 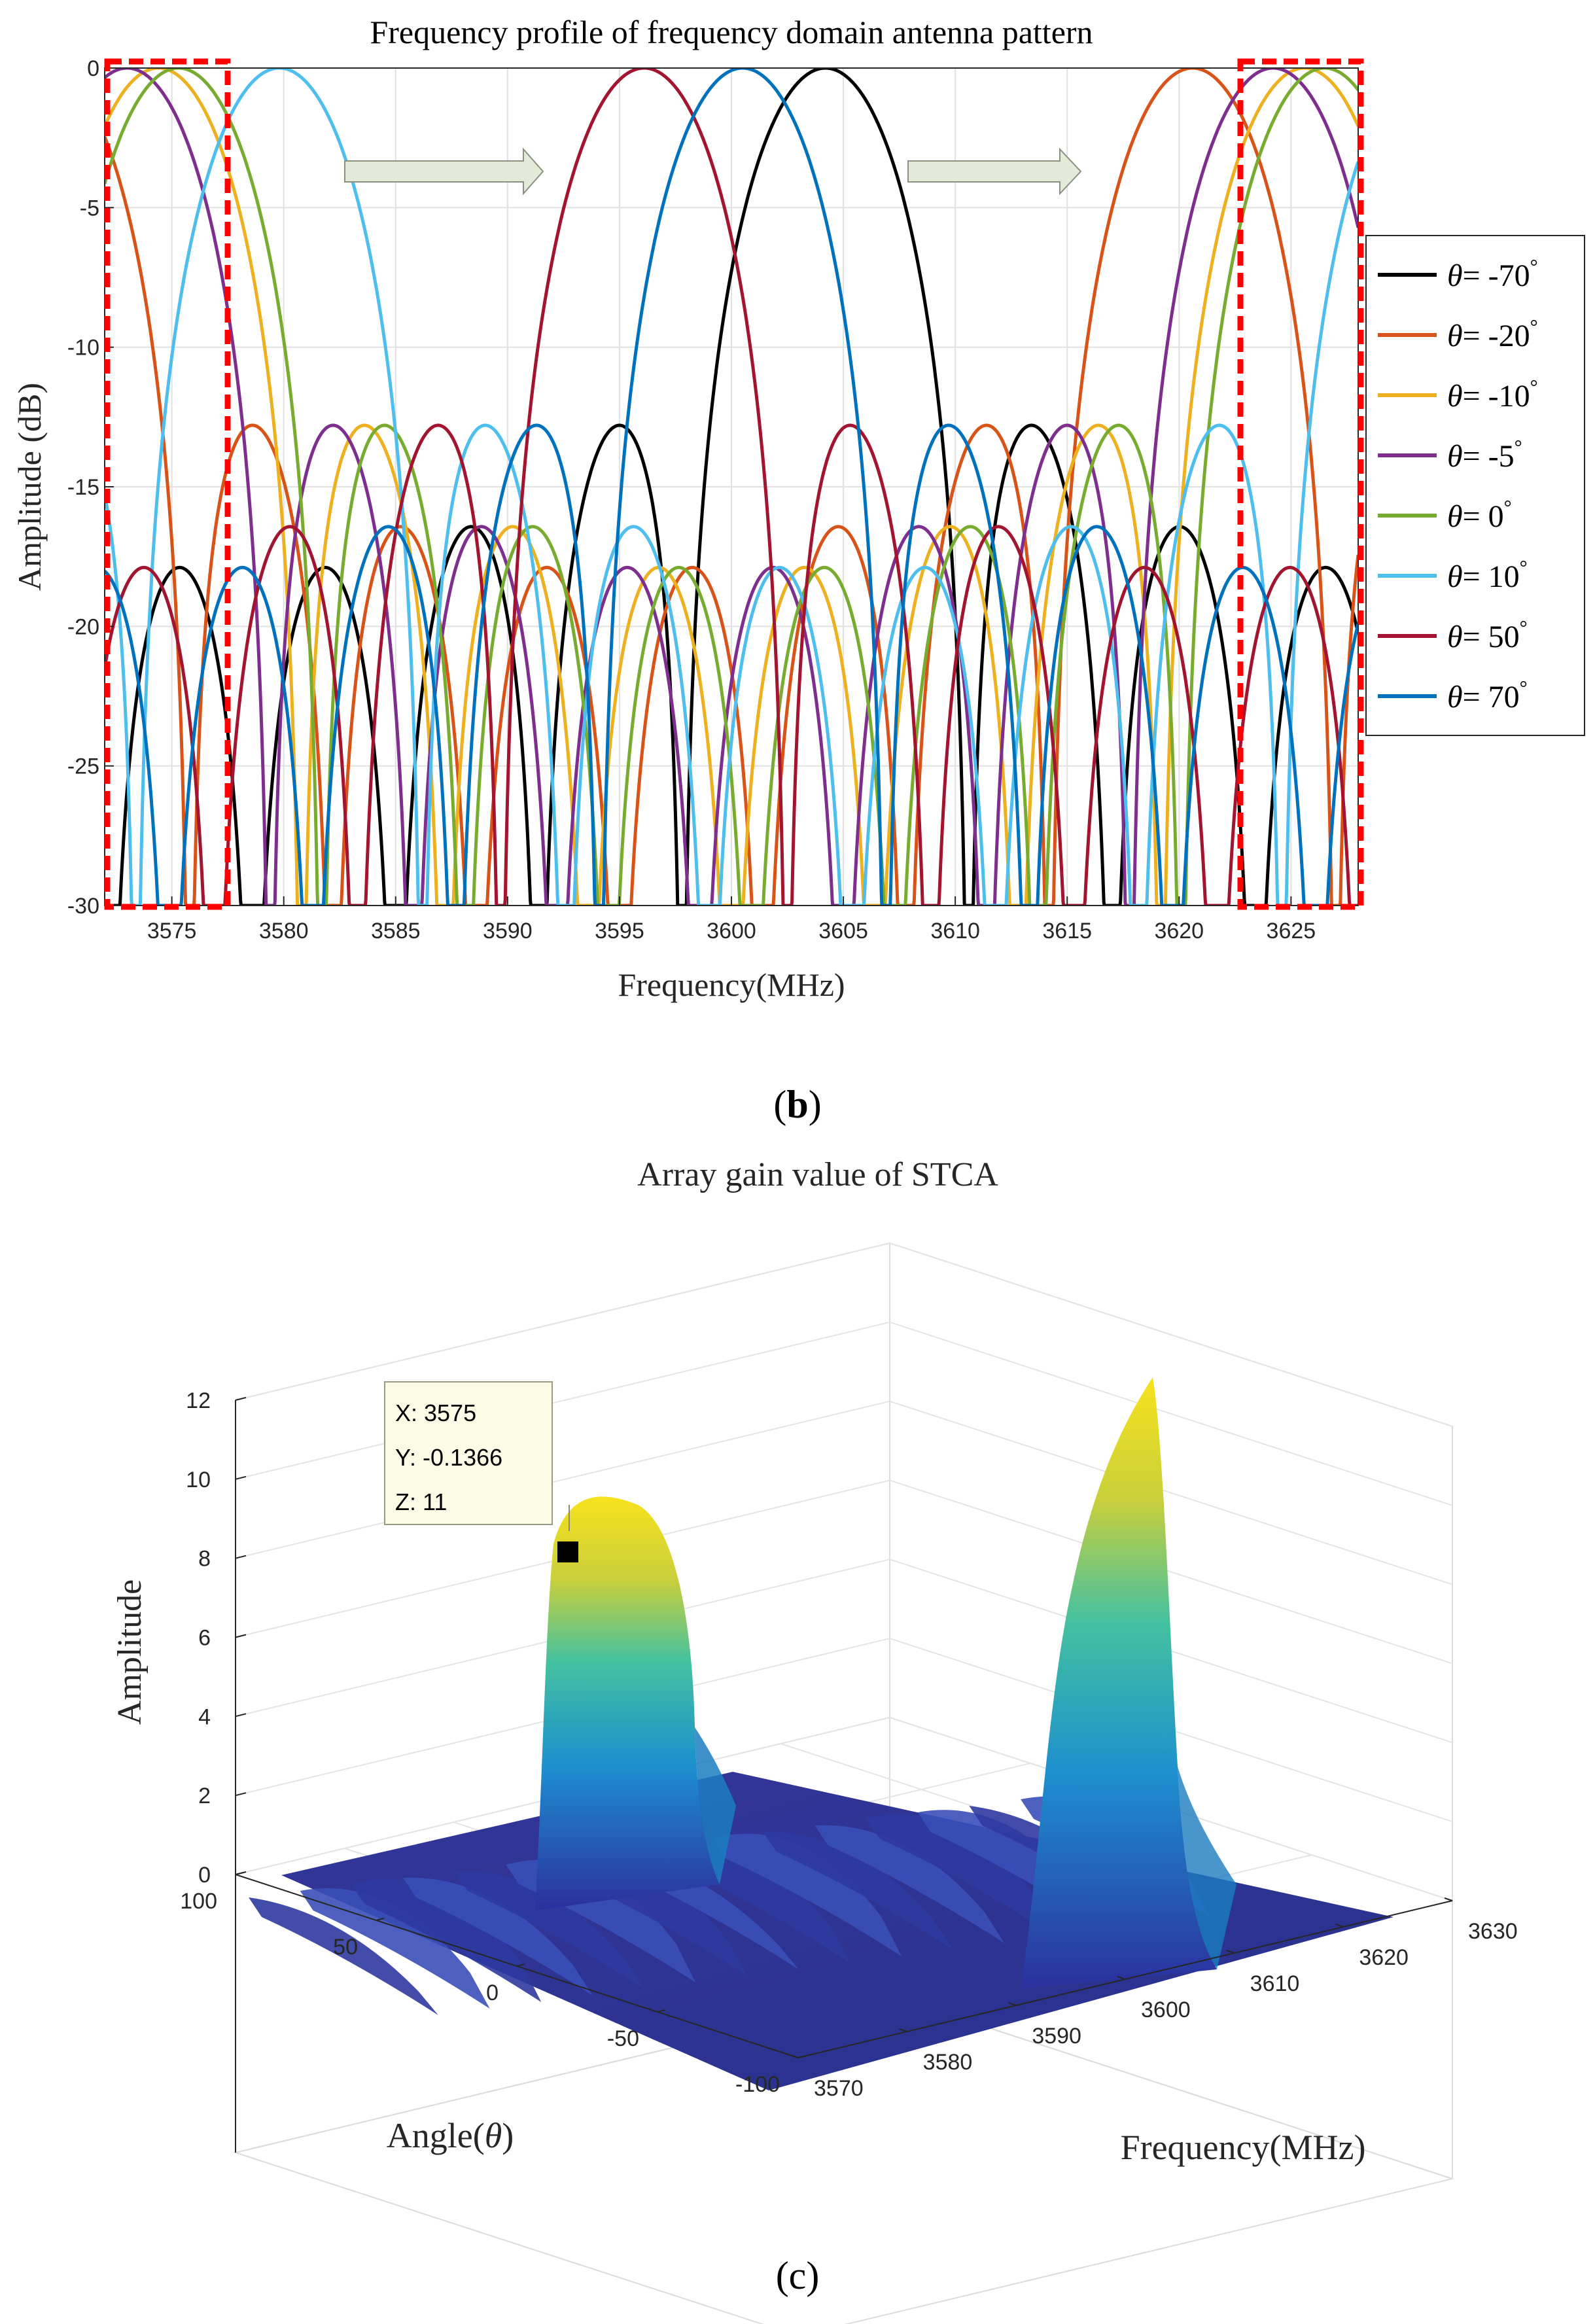 I want to click on legend-item: θ= 50°, so click(x=1453, y=636).